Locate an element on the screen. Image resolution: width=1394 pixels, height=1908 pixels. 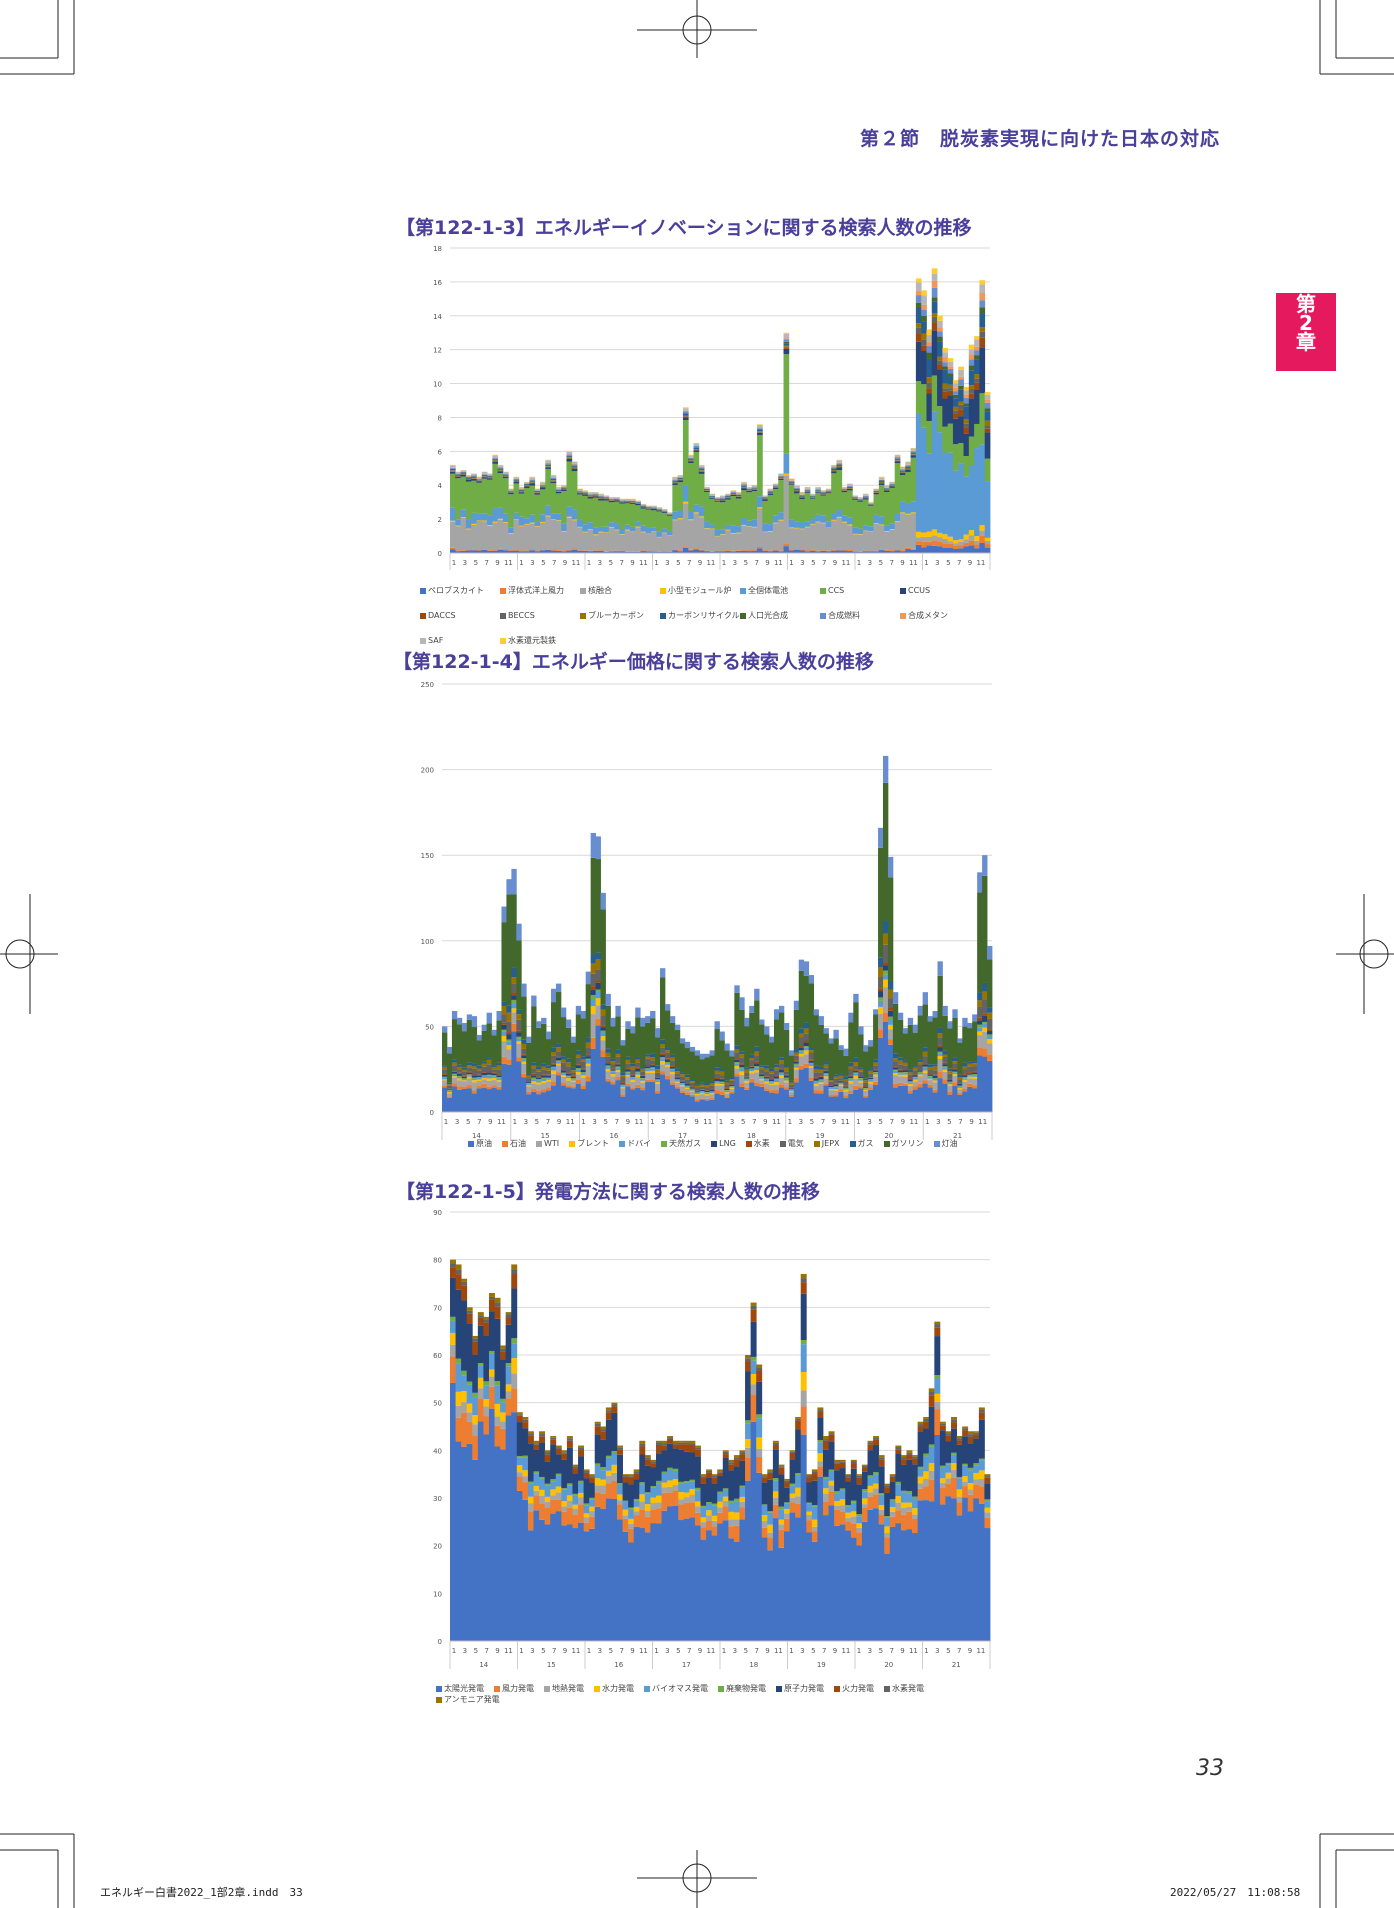
legend-item: 風力発電 is located at coordinates (514, 1688).